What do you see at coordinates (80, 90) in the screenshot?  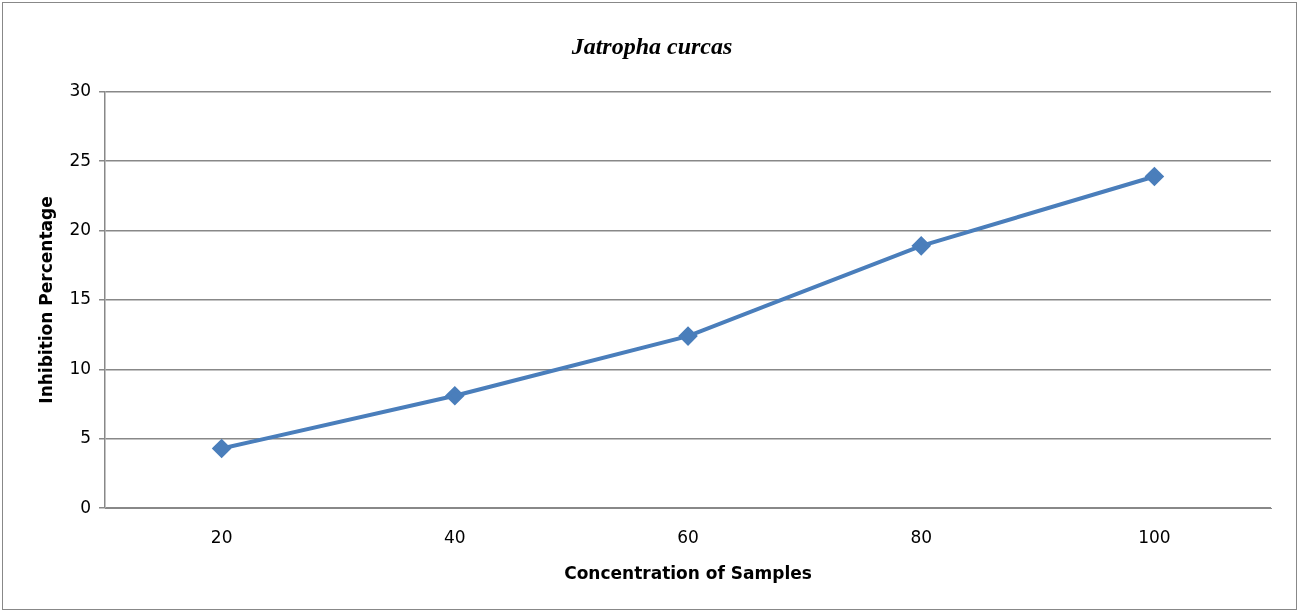 I see `y-tick-label: 30` at bounding box center [80, 90].